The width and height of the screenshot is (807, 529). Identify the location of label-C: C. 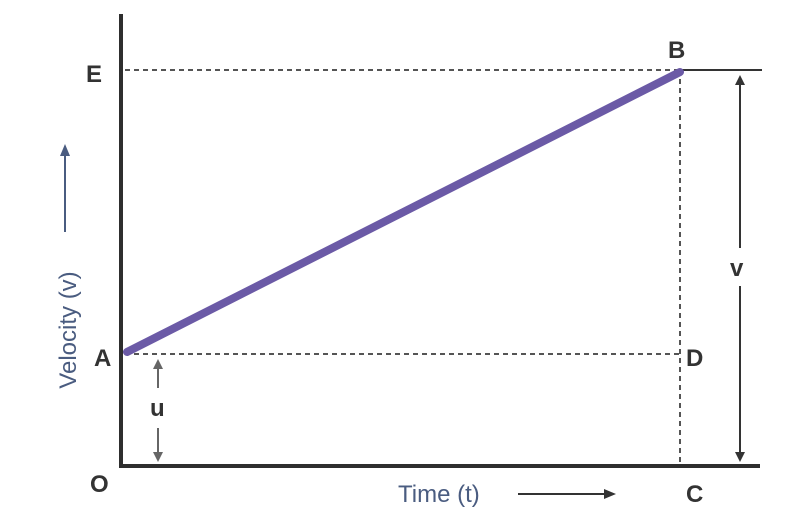
(694, 494).